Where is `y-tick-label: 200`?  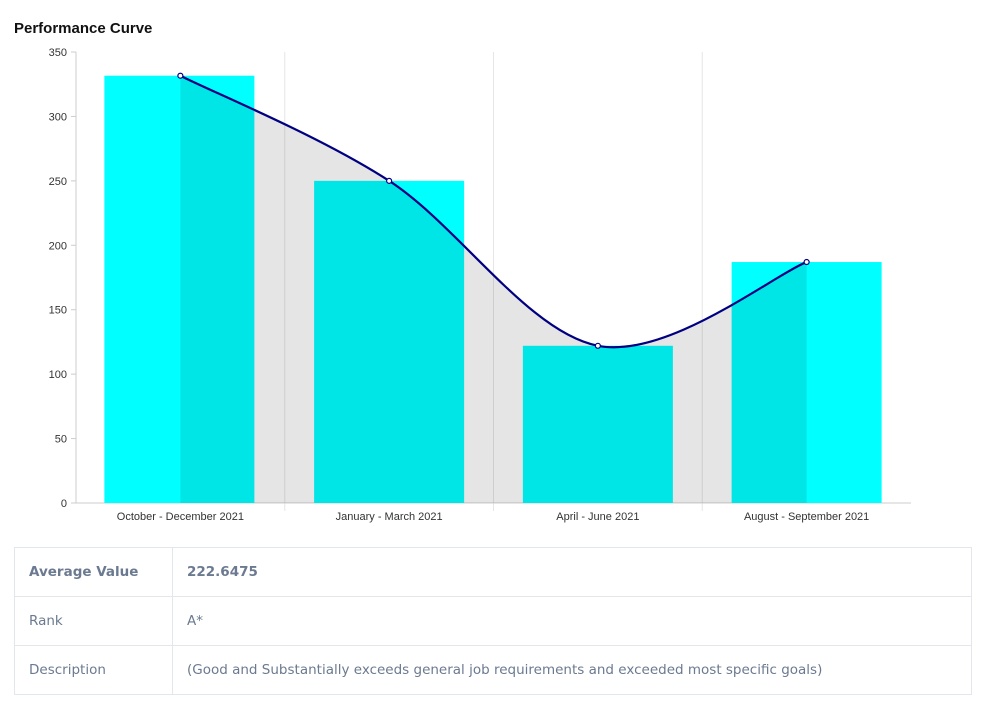 y-tick-label: 200 is located at coordinates (58, 246).